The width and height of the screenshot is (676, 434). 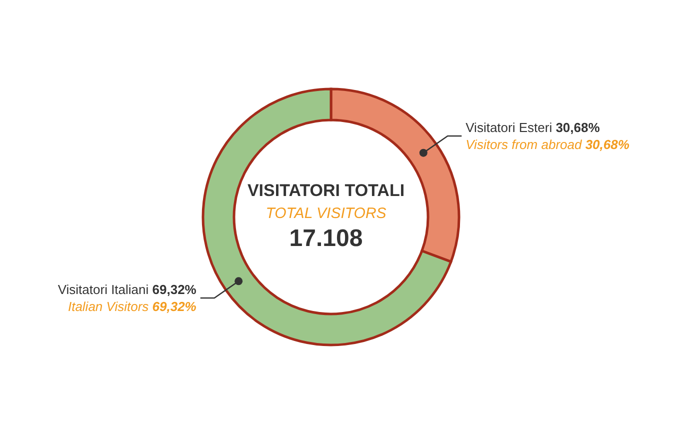 I want to click on data-label: 30,68%, so click(x=576, y=128).